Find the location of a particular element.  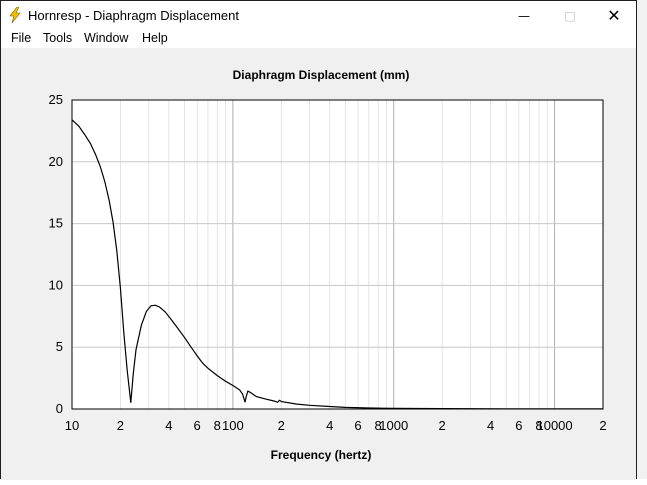

y-tick-label: 5 is located at coordinates (59, 346).